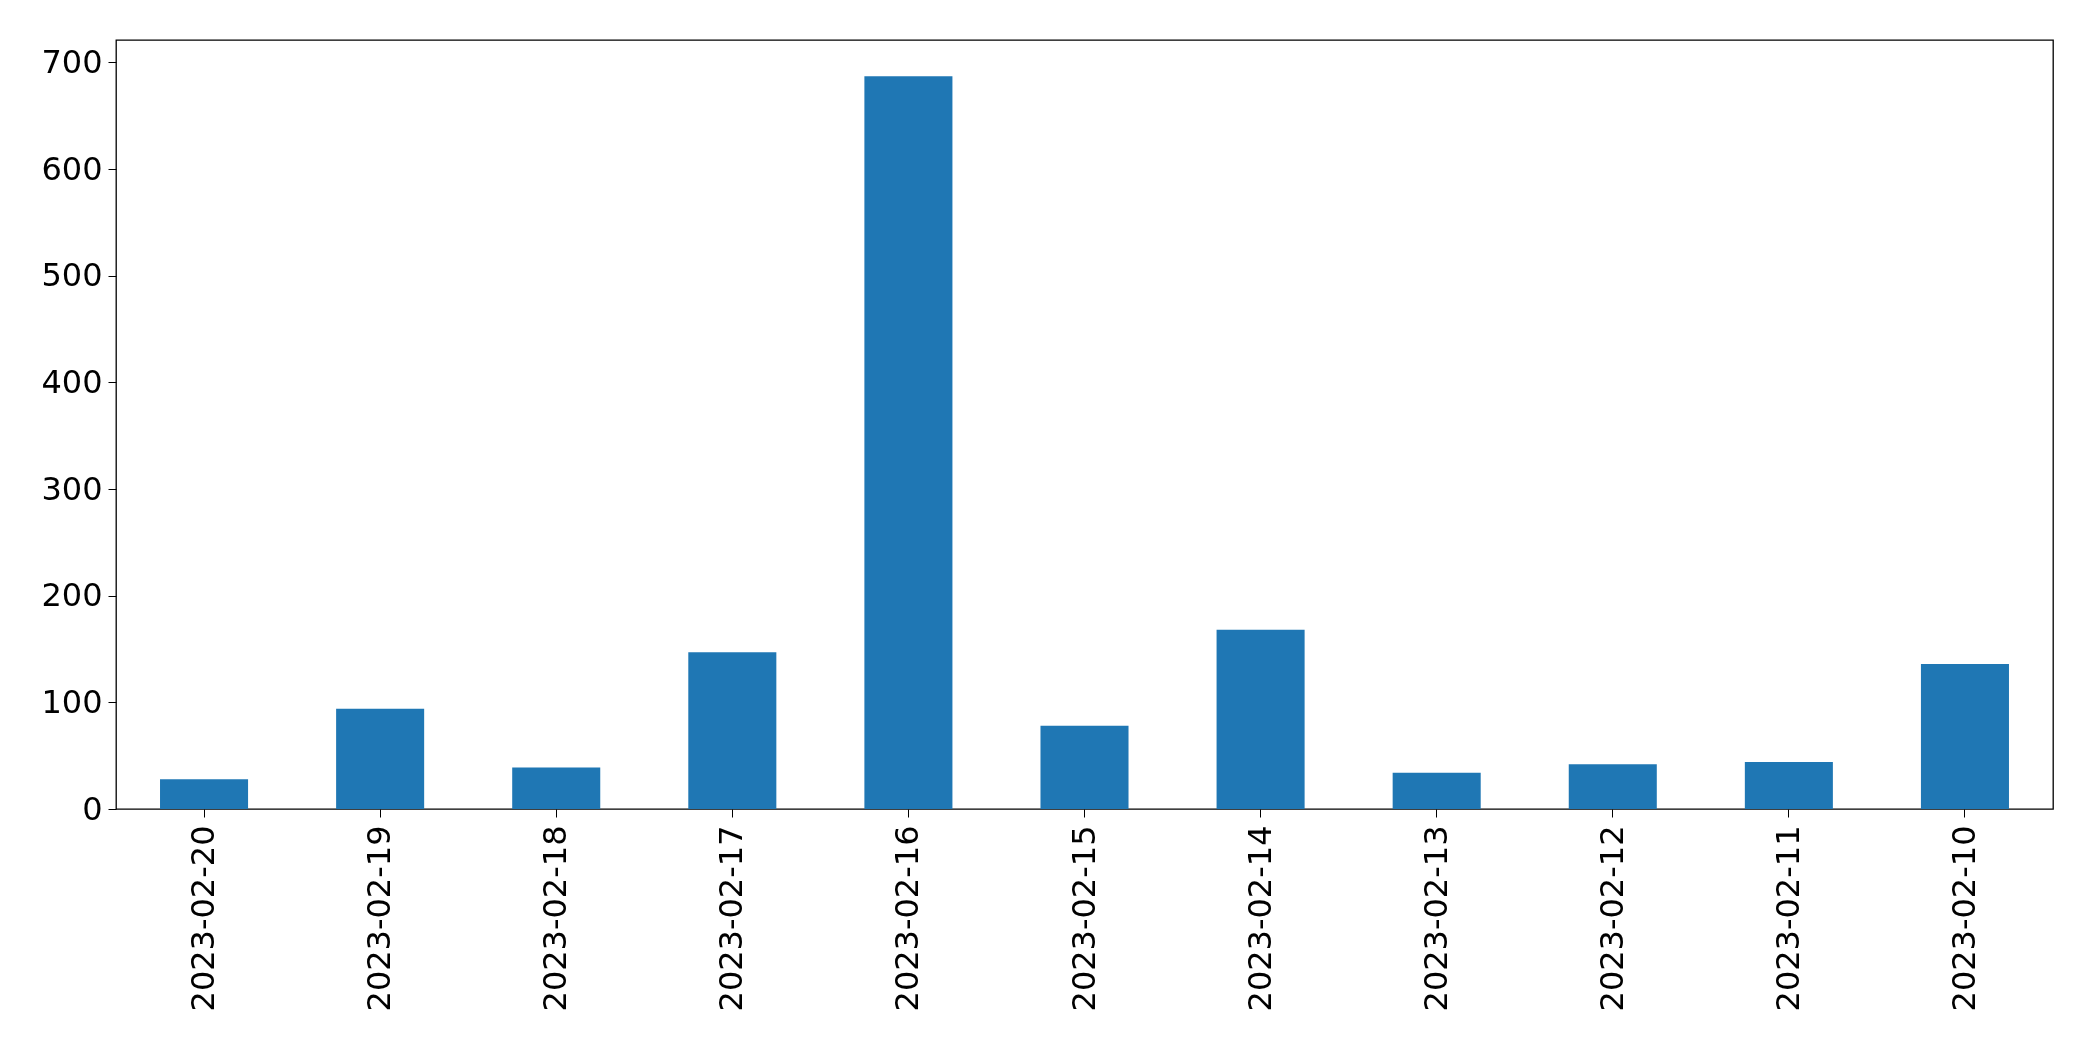 This screenshot has height=1061, width=2093. What do you see at coordinates (555, 918) in the screenshot?
I see `x-tick-label: 2023-02-18` at bounding box center [555, 918].